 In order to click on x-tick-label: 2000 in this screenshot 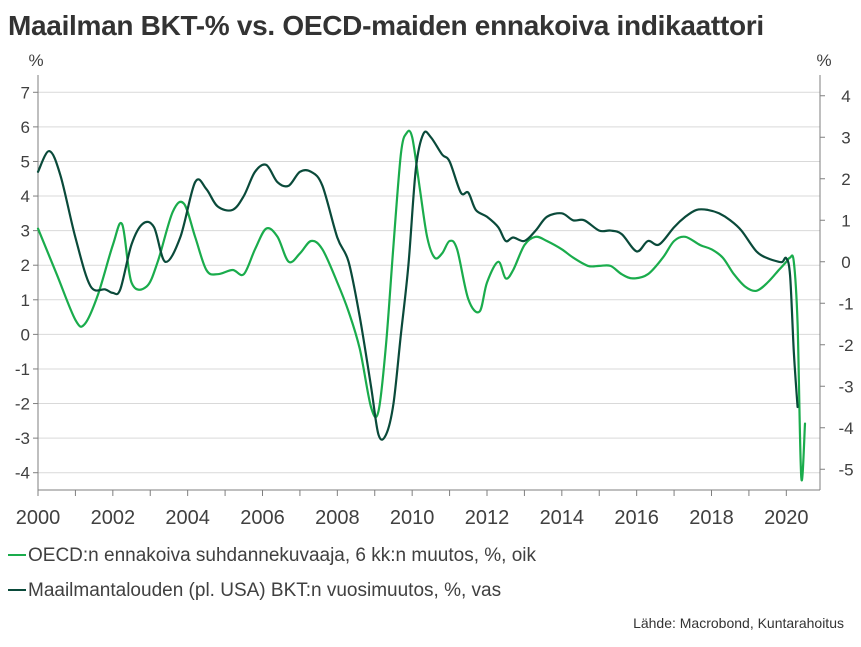, I will do `click(38, 518)`.